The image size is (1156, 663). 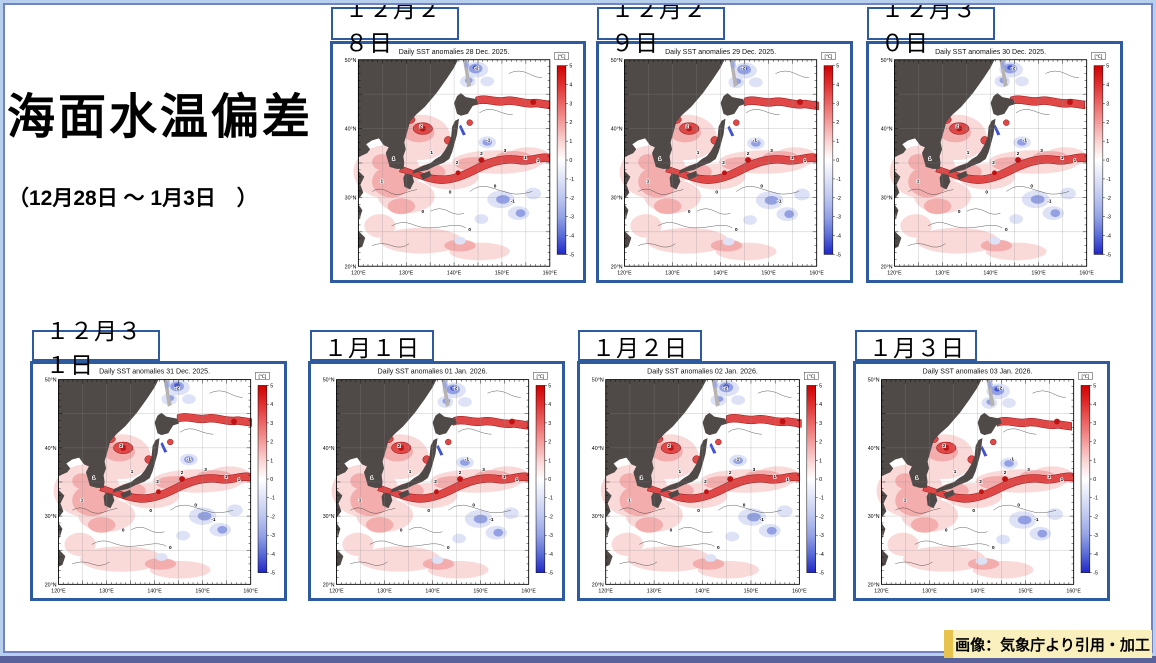 What do you see at coordinates (96, 348) in the screenshot?
I see `date-label-dec31: １２月３１日` at bounding box center [96, 348].